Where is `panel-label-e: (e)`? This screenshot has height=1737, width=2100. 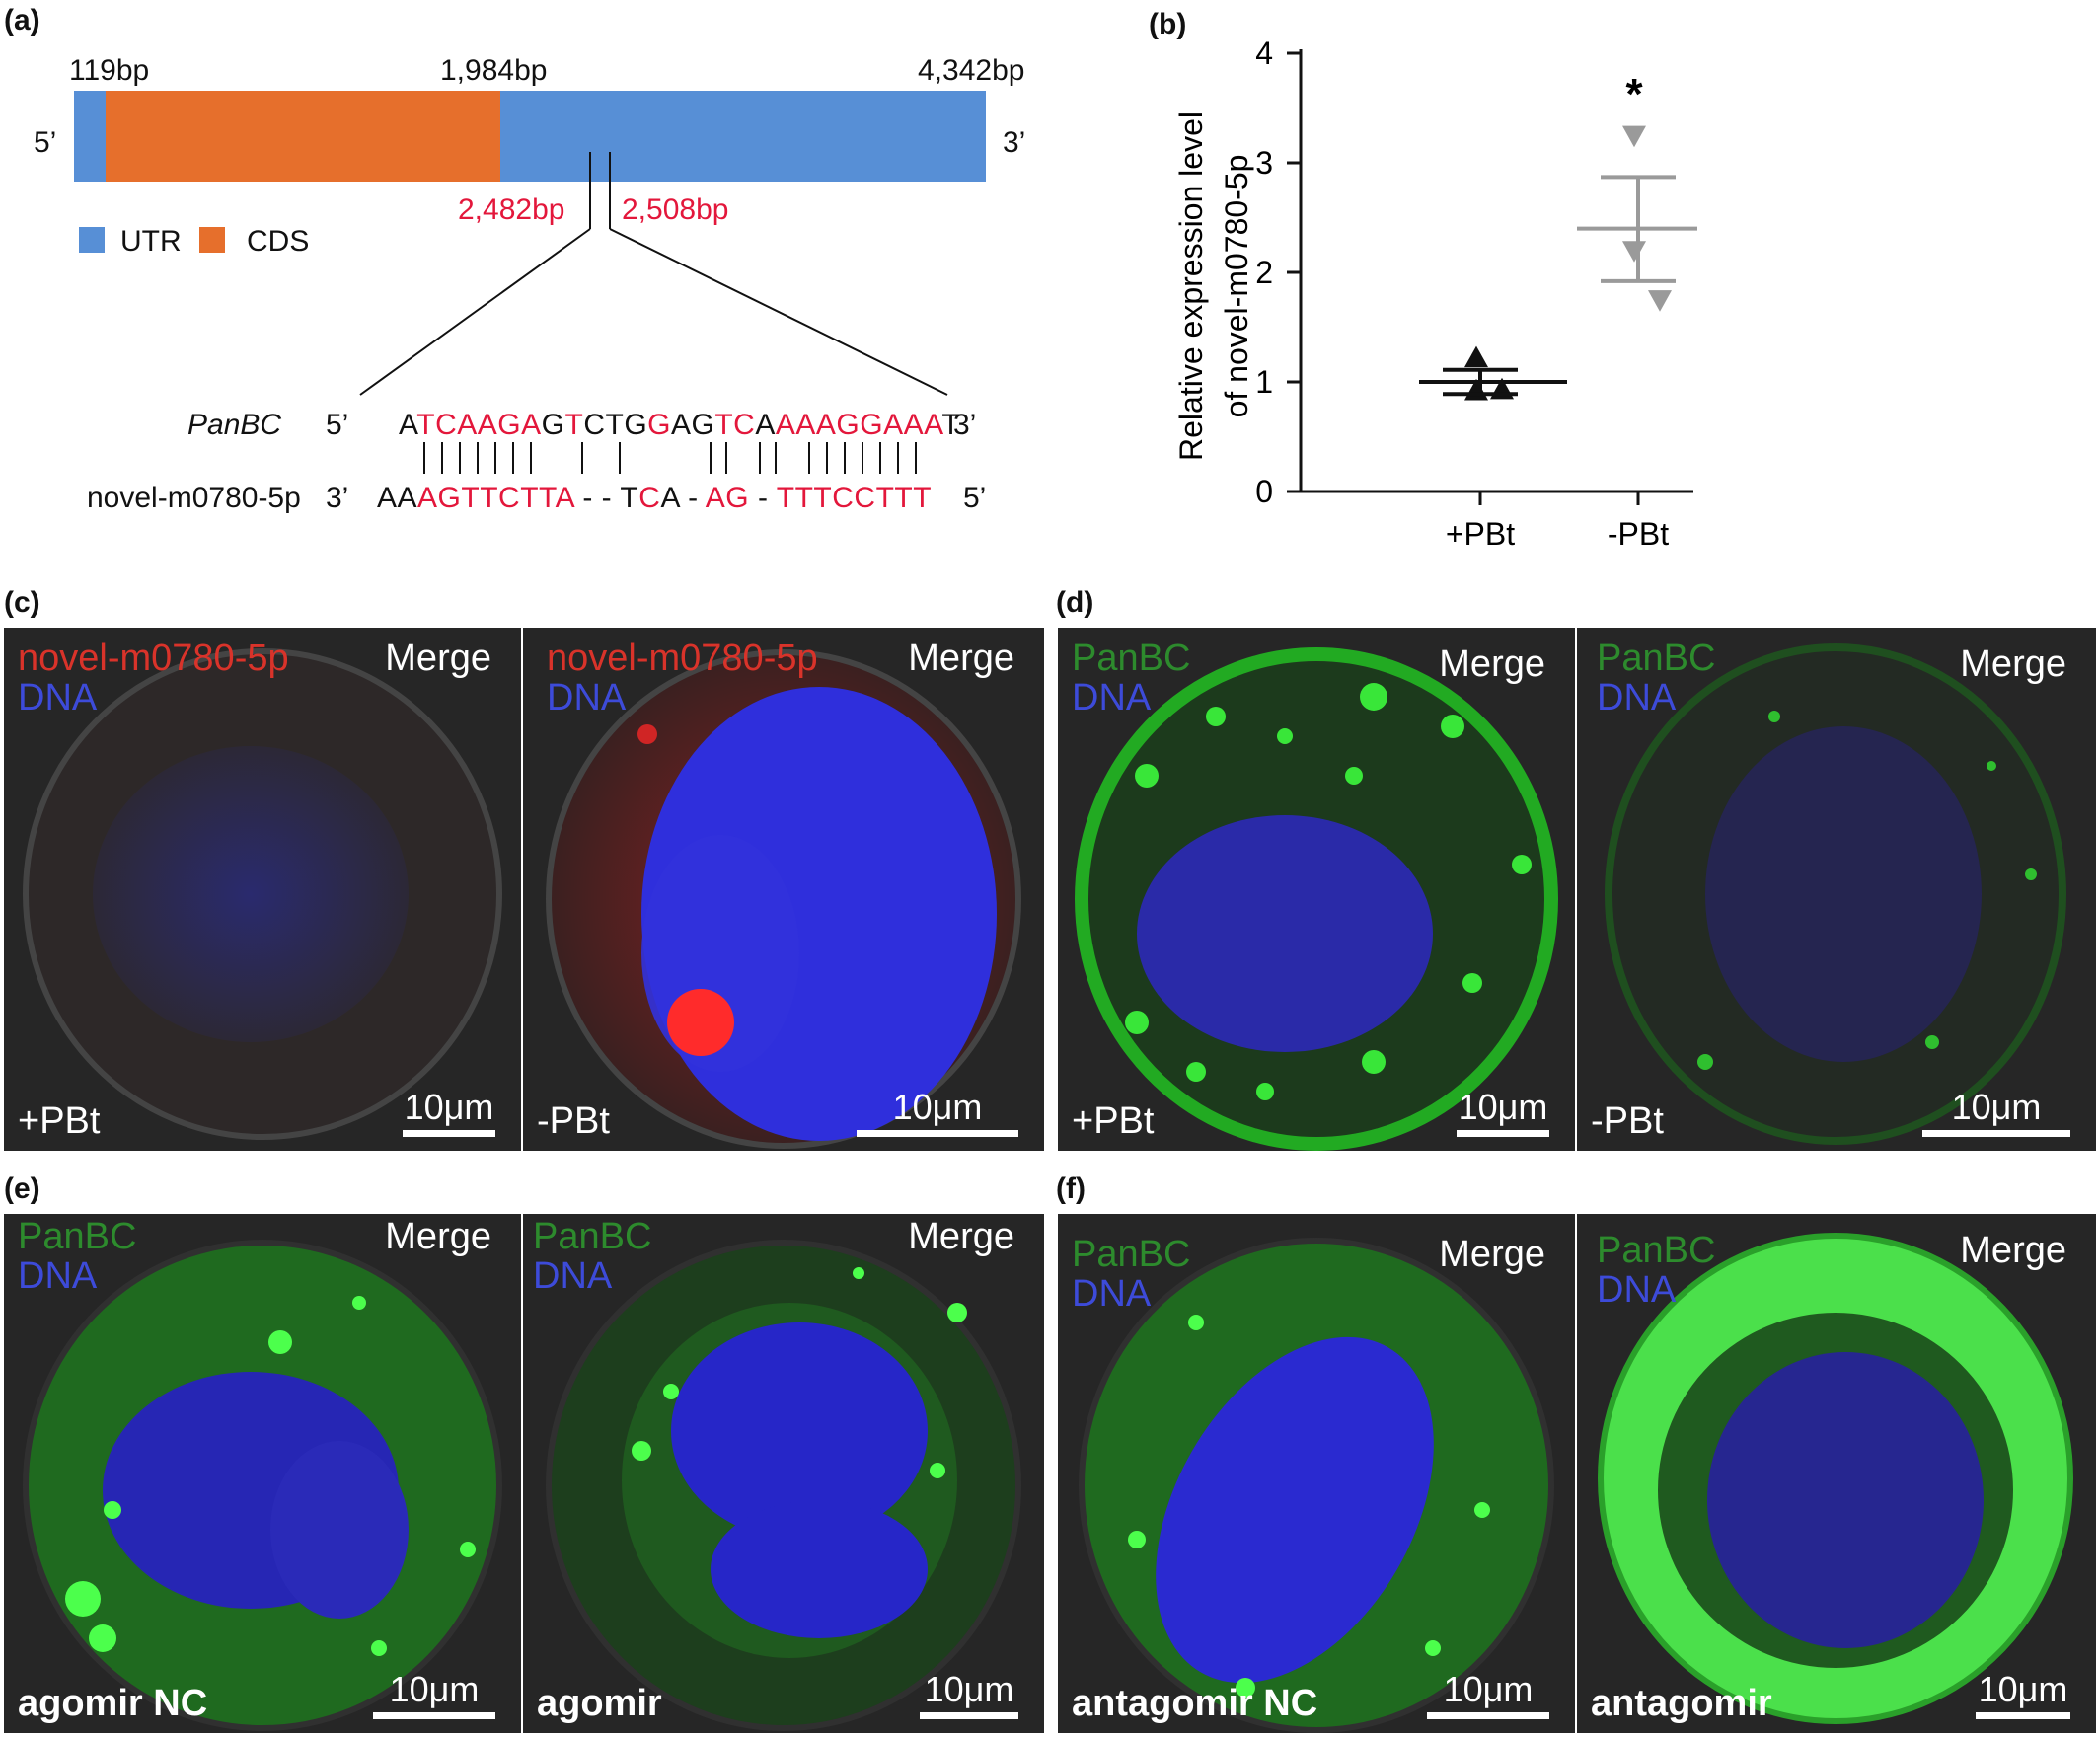 panel-label-e: (e) is located at coordinates (22, 1188).